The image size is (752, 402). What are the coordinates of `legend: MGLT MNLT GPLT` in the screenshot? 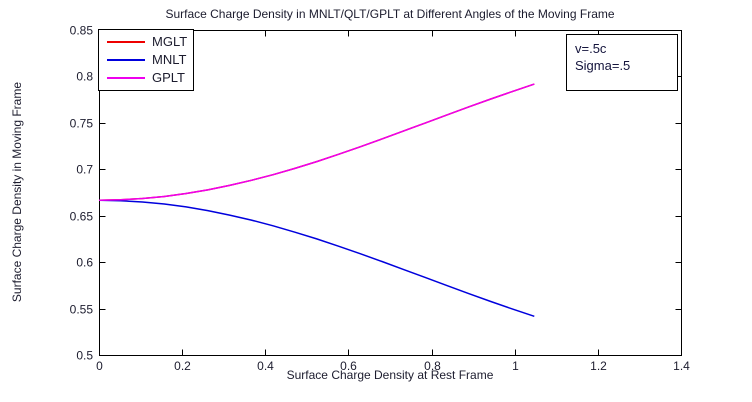 It's located at (146, 60).